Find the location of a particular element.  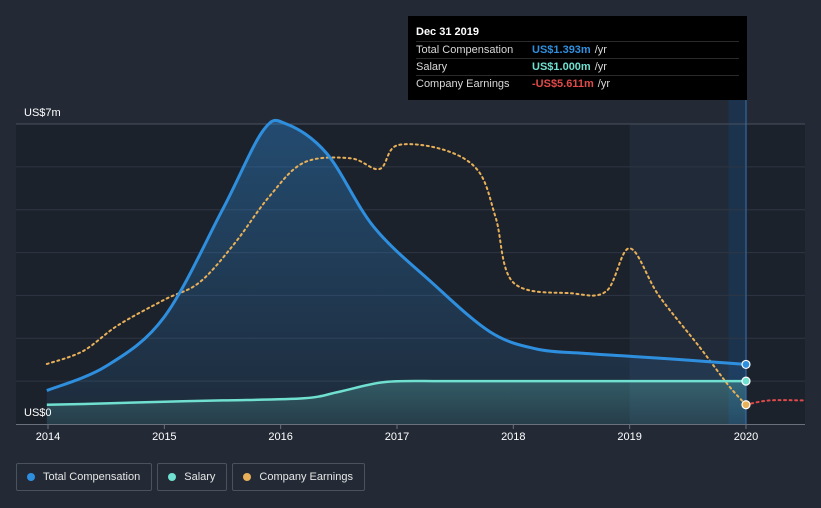

legend-label: Company Earnings is located at coordinates (306, 477).